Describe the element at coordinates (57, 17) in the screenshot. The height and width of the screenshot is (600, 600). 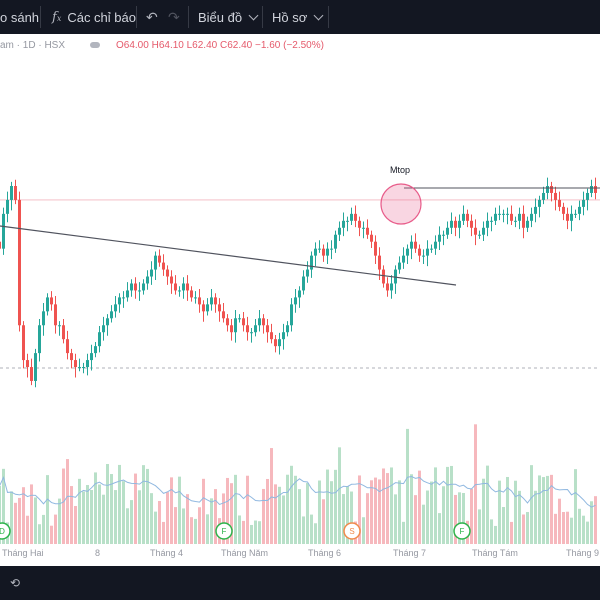
I see `fx-icon: fx` at that location.